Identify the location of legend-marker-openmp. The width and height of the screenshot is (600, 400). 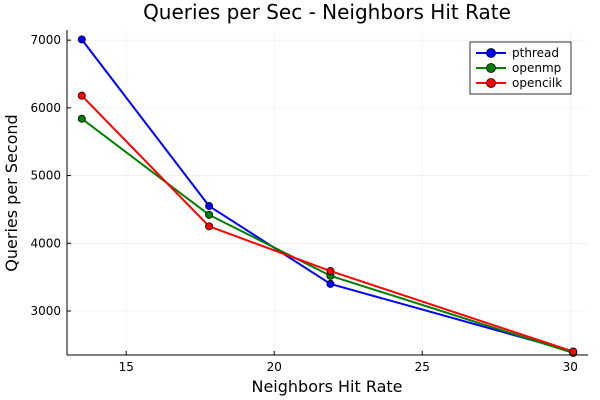
(491, 68).